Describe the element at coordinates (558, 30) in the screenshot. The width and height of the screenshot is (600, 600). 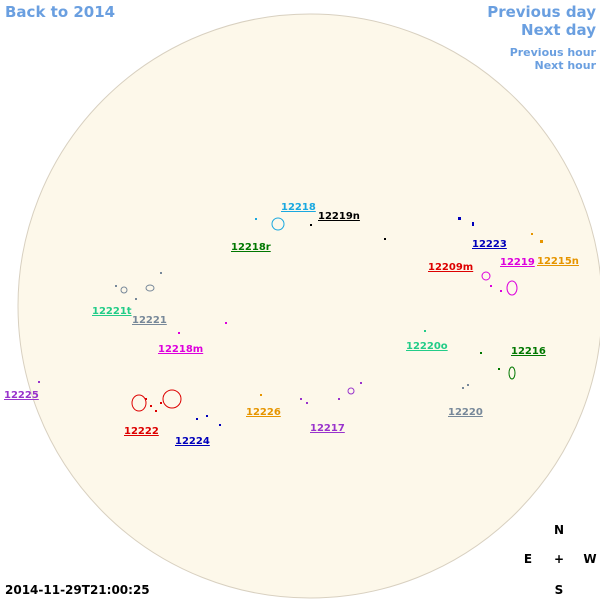
I see `next-day-link: Next day` at that location.